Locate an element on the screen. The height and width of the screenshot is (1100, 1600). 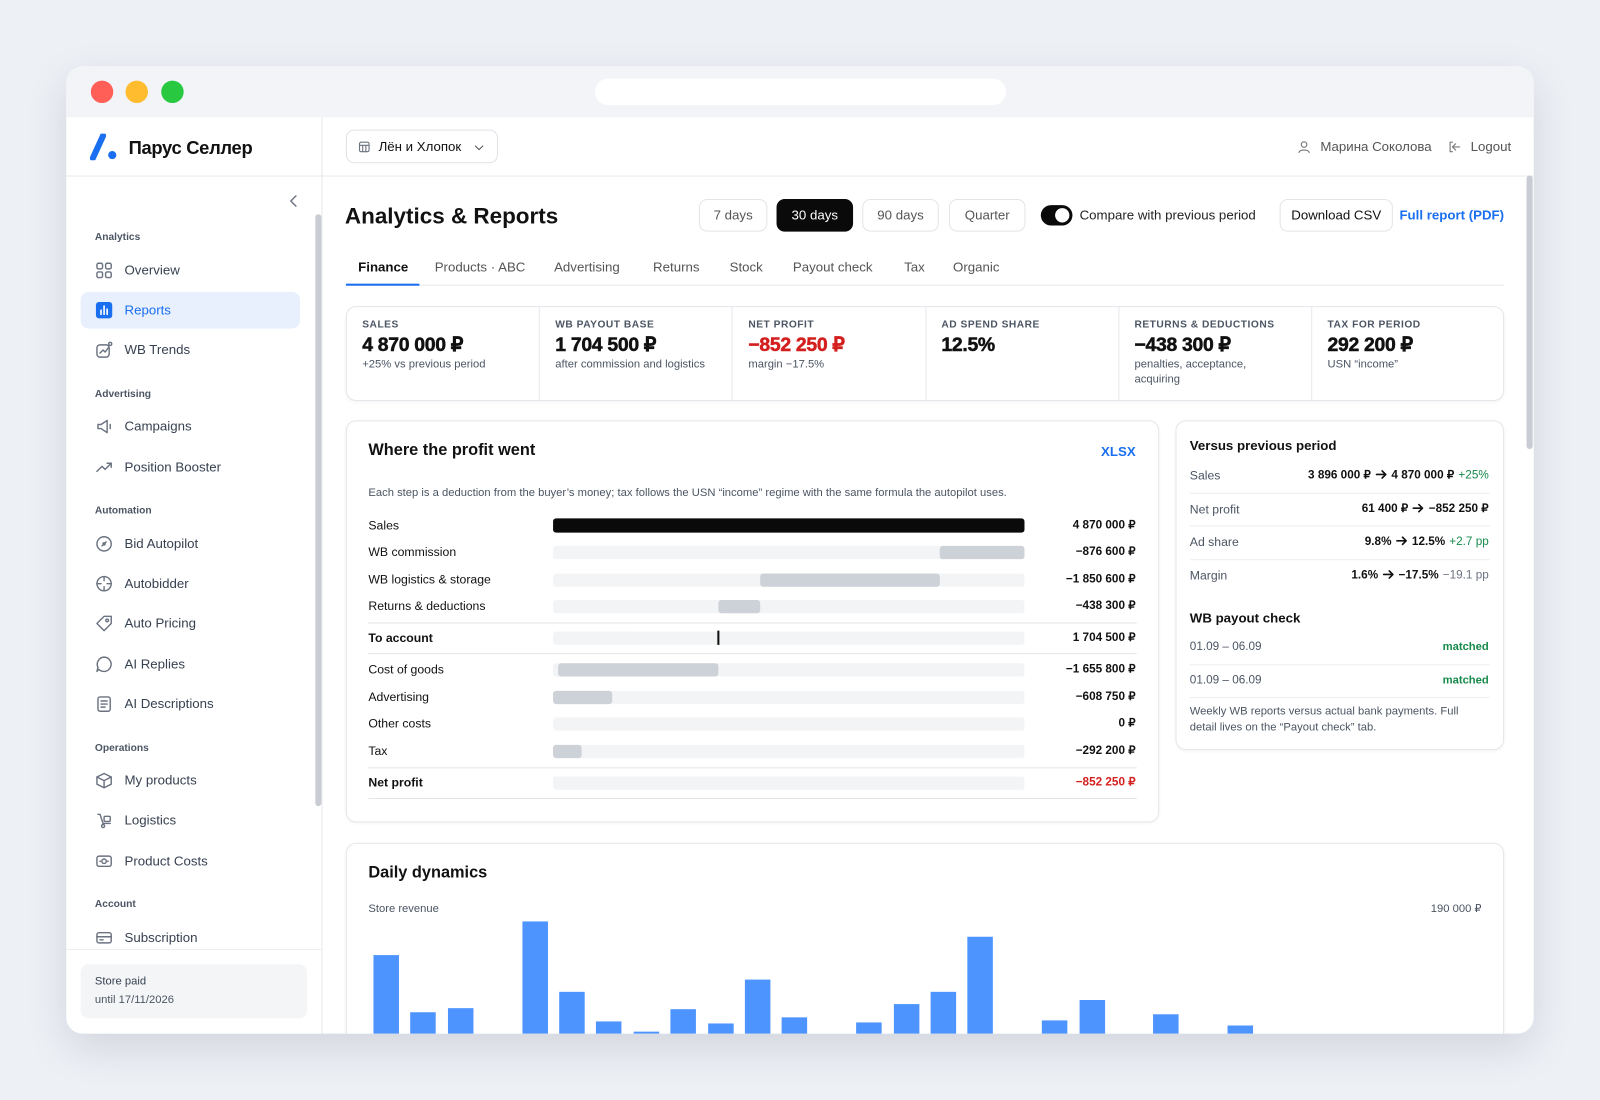
export-link: XLSX is located at coordinates (1118, 451).